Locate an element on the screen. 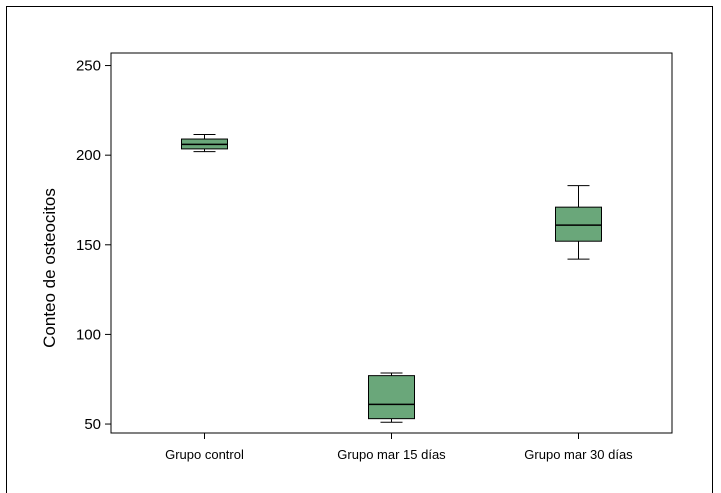 The height and width of the screenshot is (493, 721). y-tick-label: 200 is located at coordinates (88, 155).